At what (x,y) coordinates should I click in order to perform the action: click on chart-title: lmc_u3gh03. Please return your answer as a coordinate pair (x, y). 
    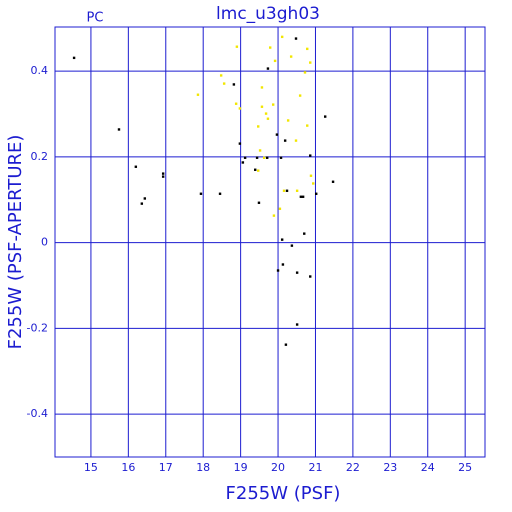
    Looking at the image, I should click on (268, 14).